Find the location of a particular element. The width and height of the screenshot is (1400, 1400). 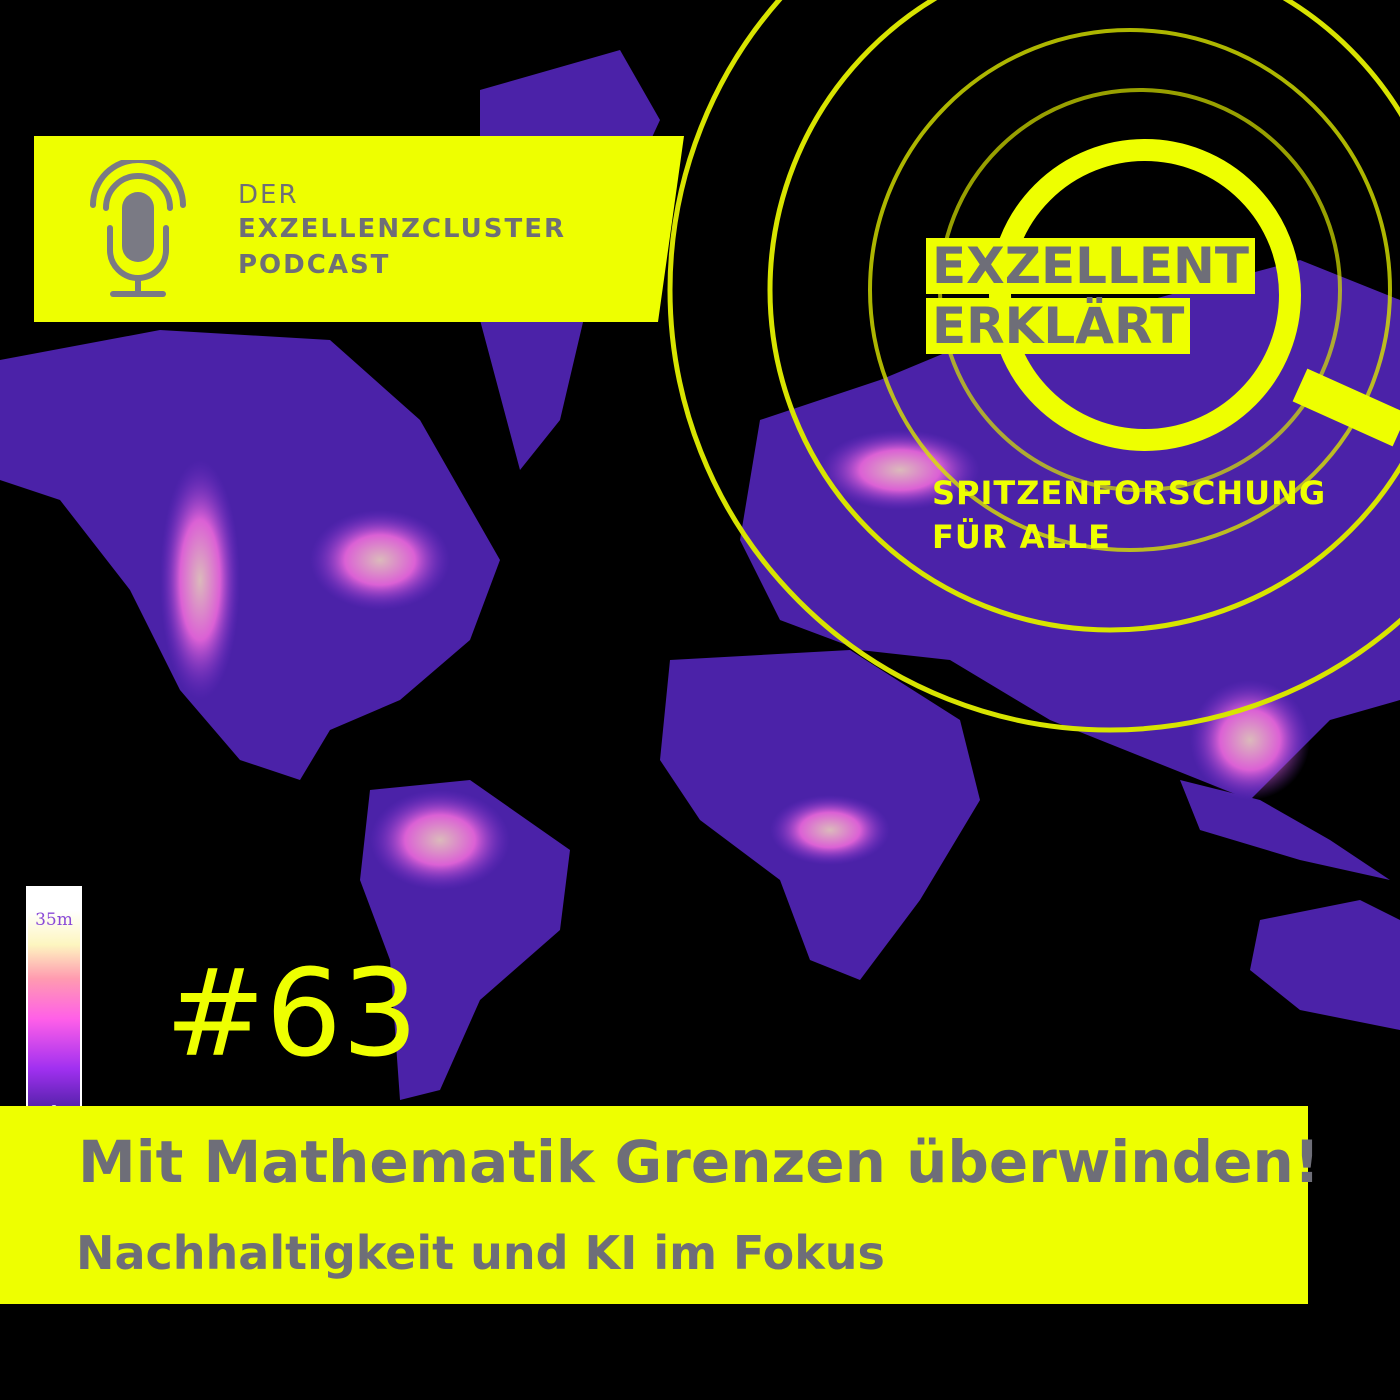

se-asia is located at coordinates (1285, 830).